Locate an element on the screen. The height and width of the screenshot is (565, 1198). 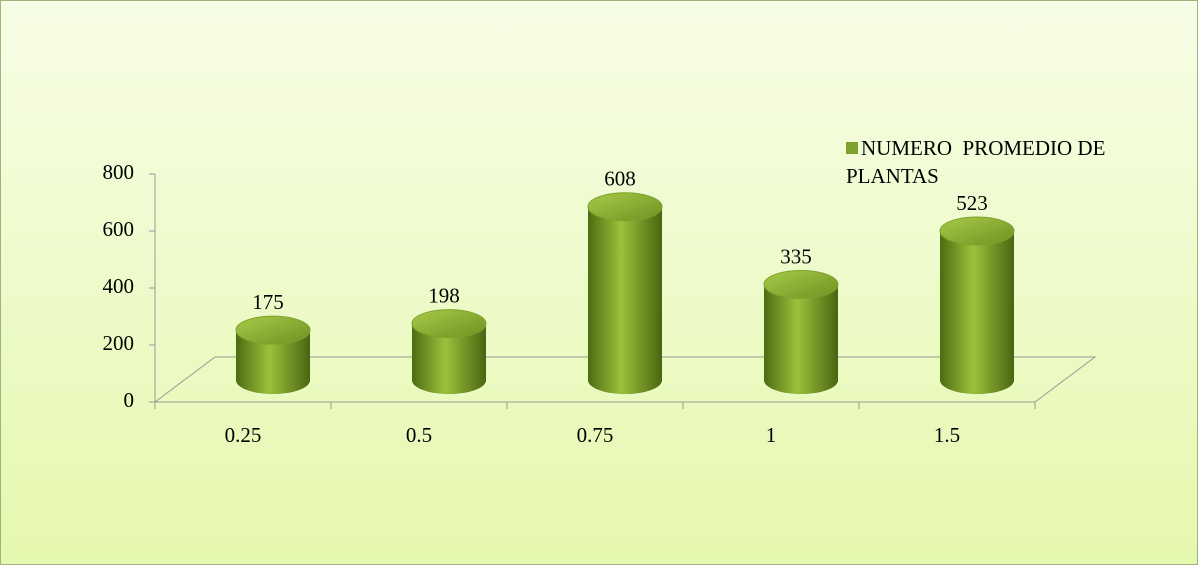
data-label: 175 is located at coordinates (268, 302).